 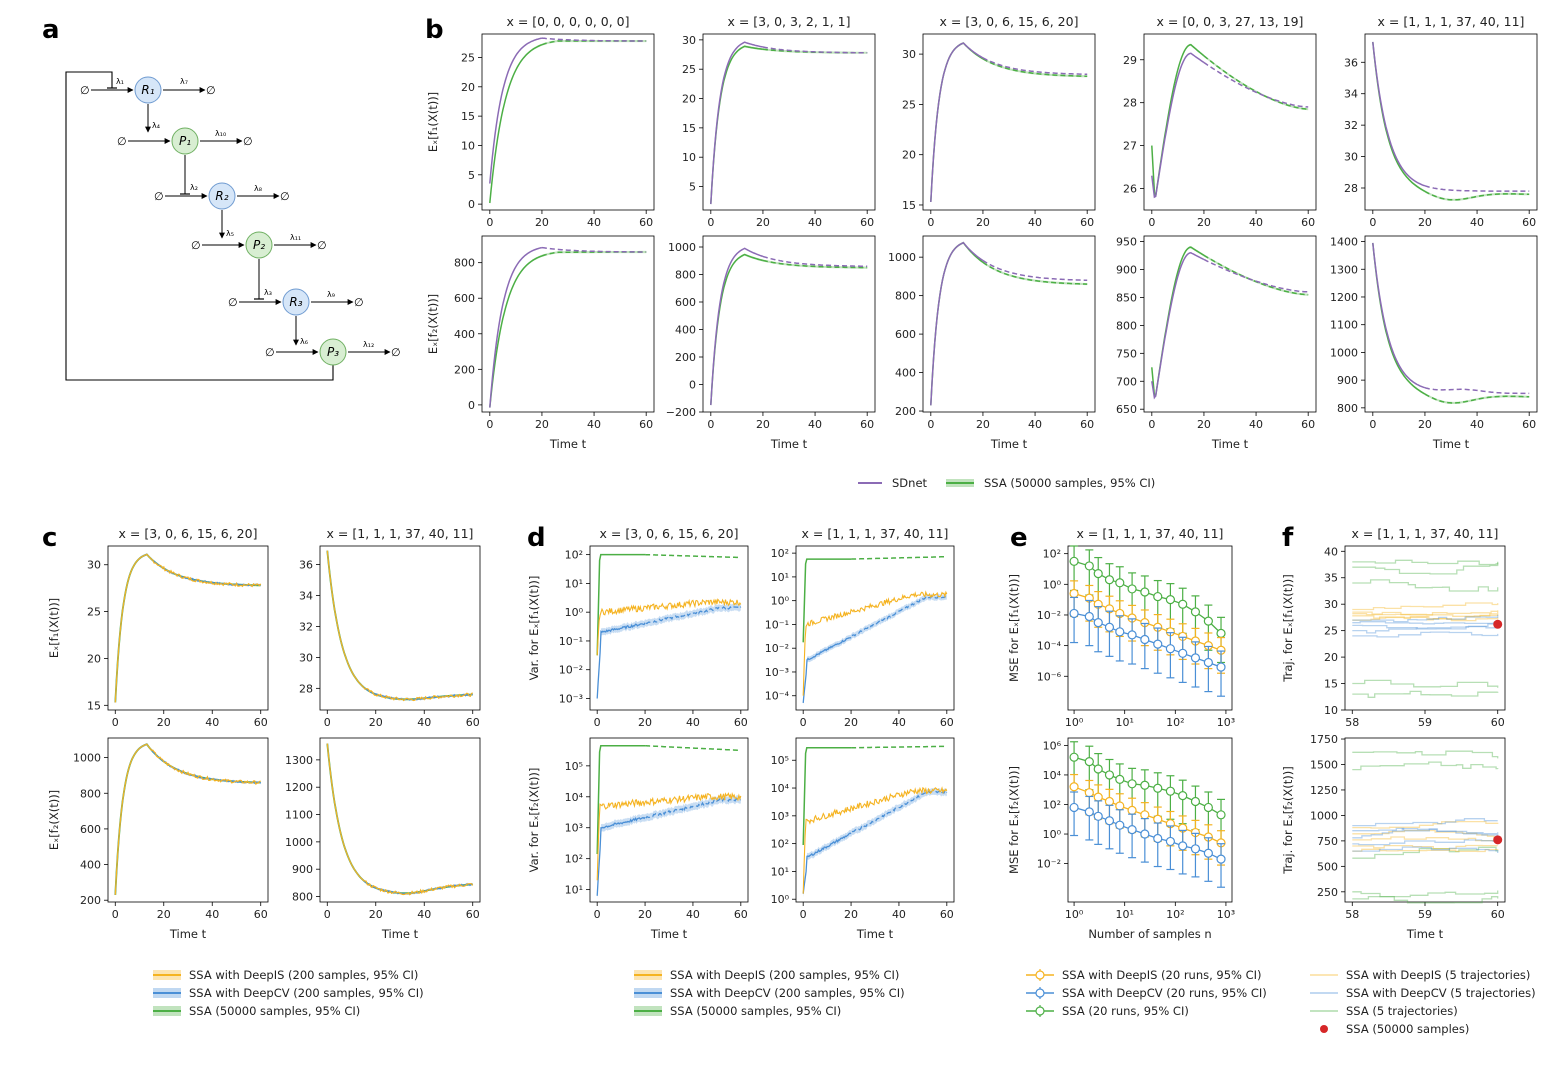 I want to click on legend-label: SSA with DeepIS (200 samples, 95% CI), so click(x=784, y=975).